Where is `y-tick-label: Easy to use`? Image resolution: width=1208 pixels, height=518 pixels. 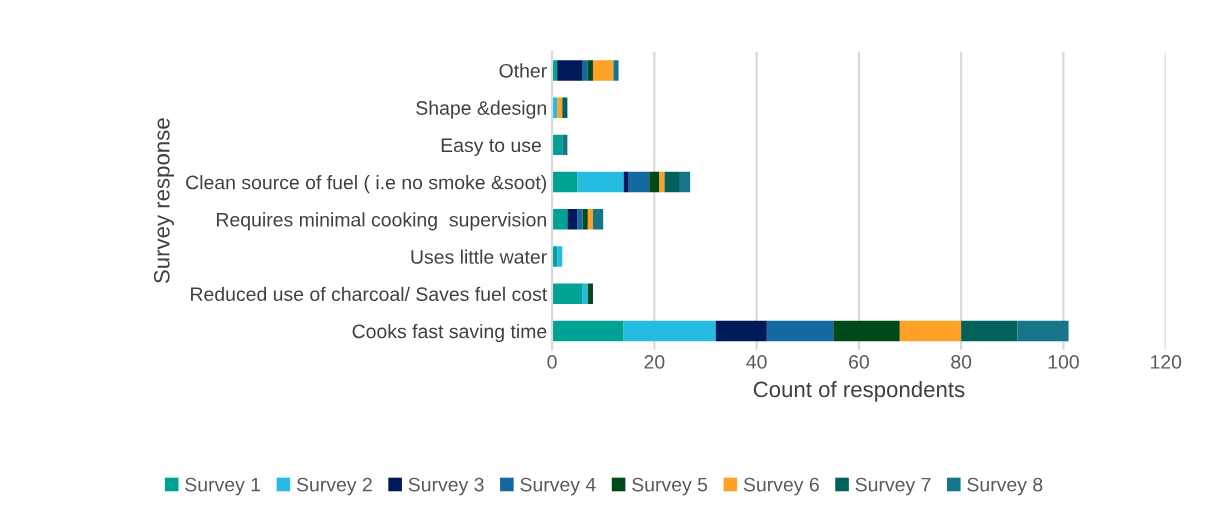 y-tick-label: Easy to use is located at coordinates (491, 147).